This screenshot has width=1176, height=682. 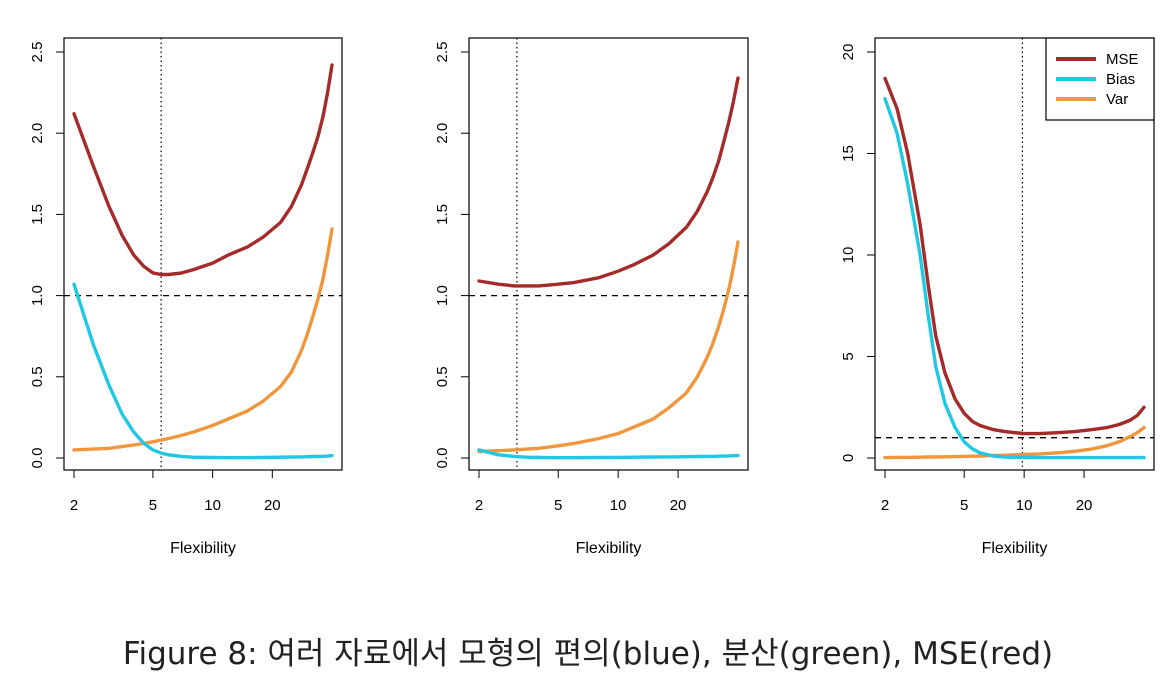 I want to click on legend-label: Var, so click(x=1117, y=99).